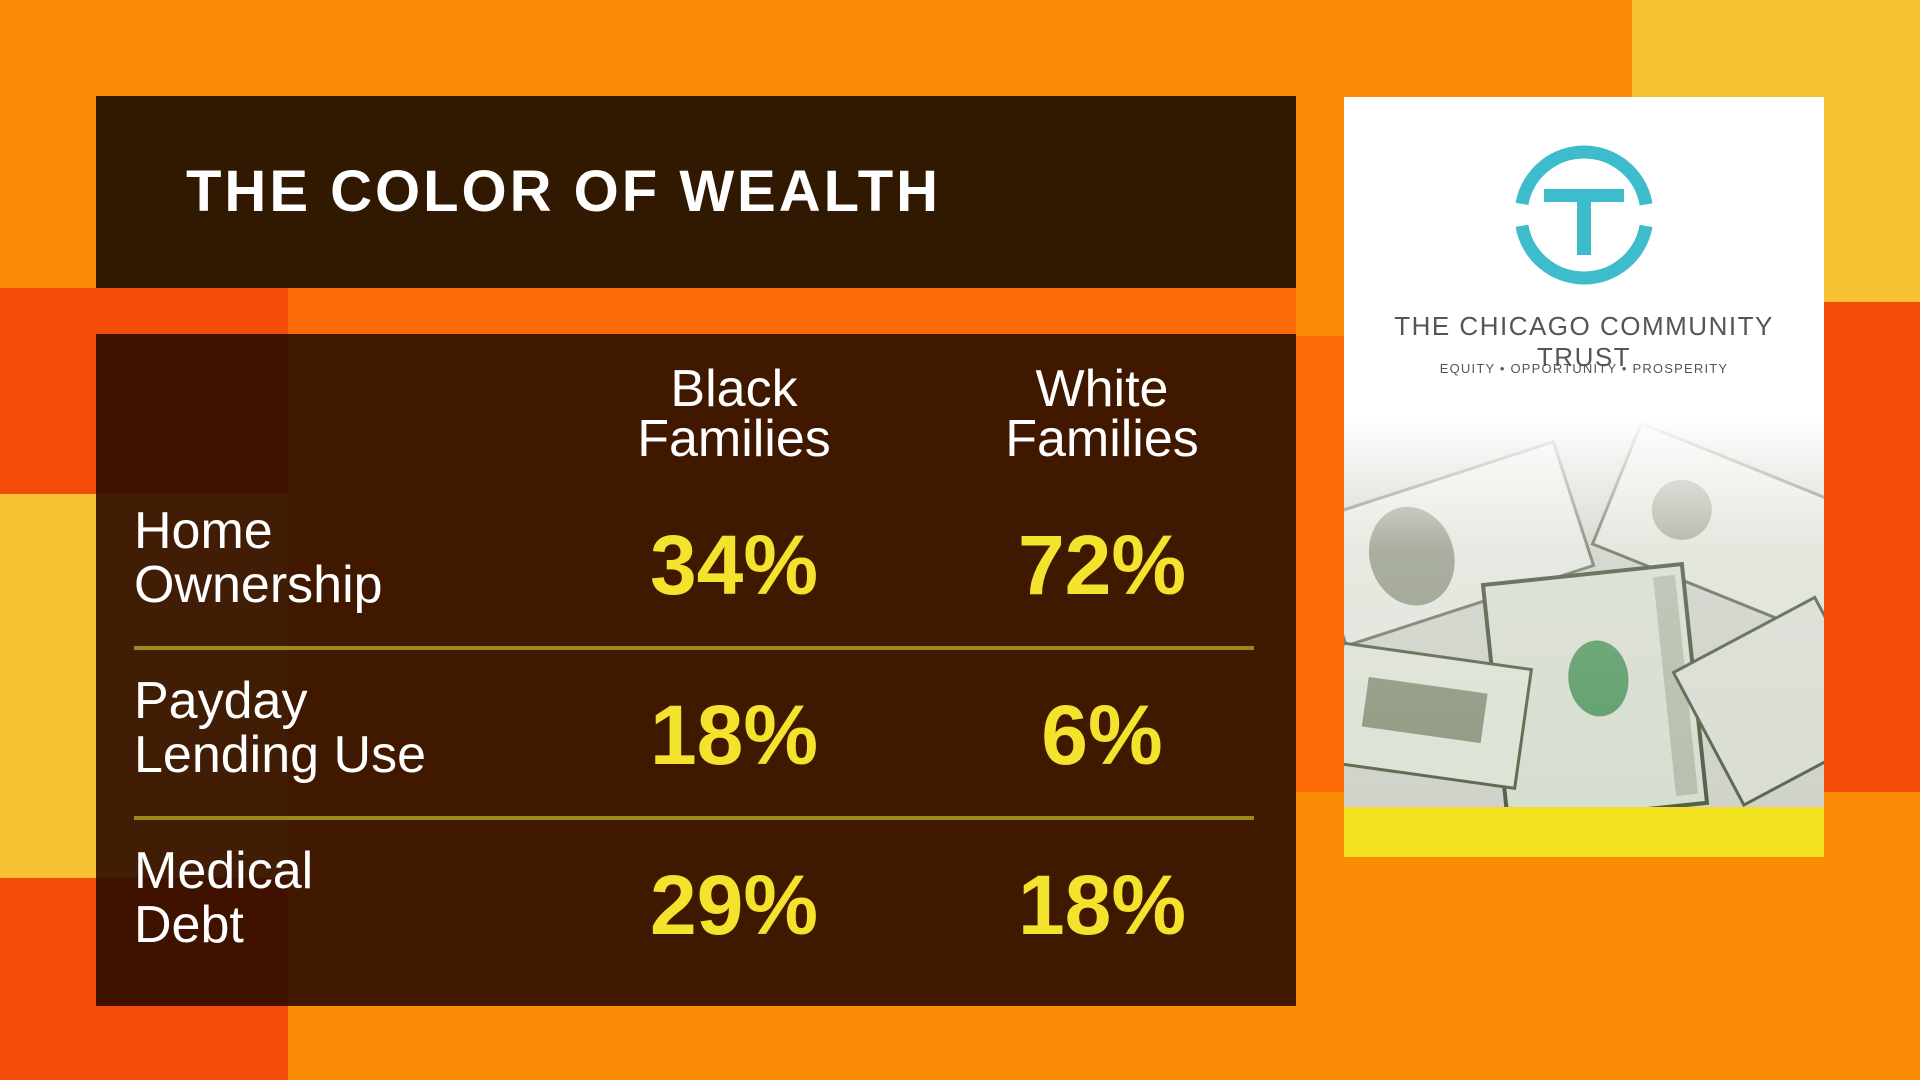 This screenshot has width=1920, height=1080. I want to click on org-name: THE CHICAGO COMMUNITY TRUST, so click(1584, 341).